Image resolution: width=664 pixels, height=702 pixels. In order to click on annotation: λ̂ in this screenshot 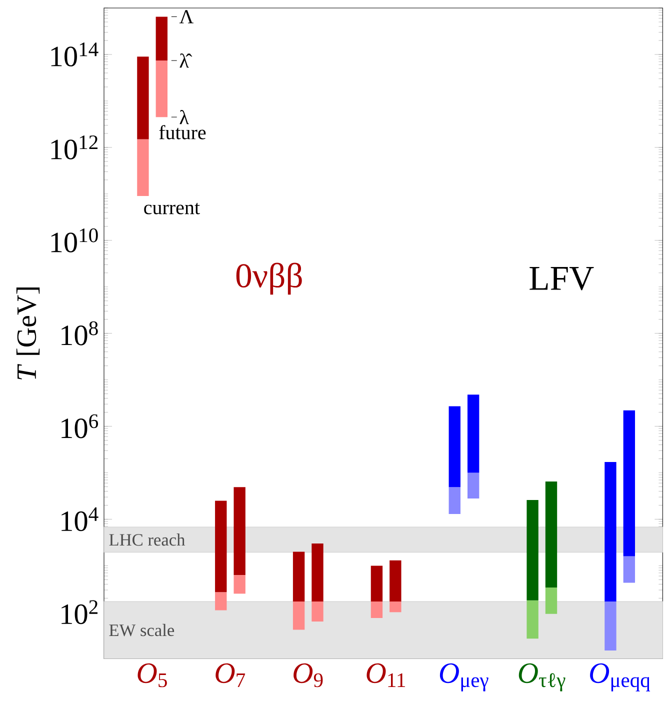, I will do `click(186, 61)`.